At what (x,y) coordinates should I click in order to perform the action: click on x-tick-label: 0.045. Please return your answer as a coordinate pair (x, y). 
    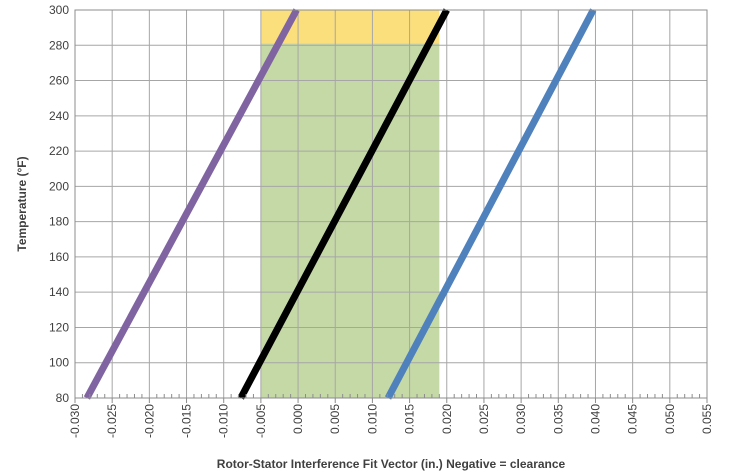
    Looking at the image, I should click on (633, 419).